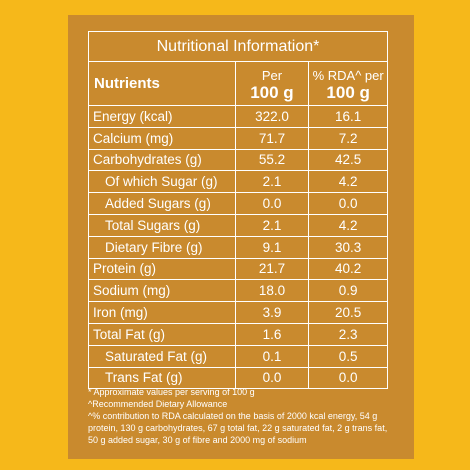 This screenshot has width=470, height=470. I want to click on rda-value: 2.3, so click(348, 334).